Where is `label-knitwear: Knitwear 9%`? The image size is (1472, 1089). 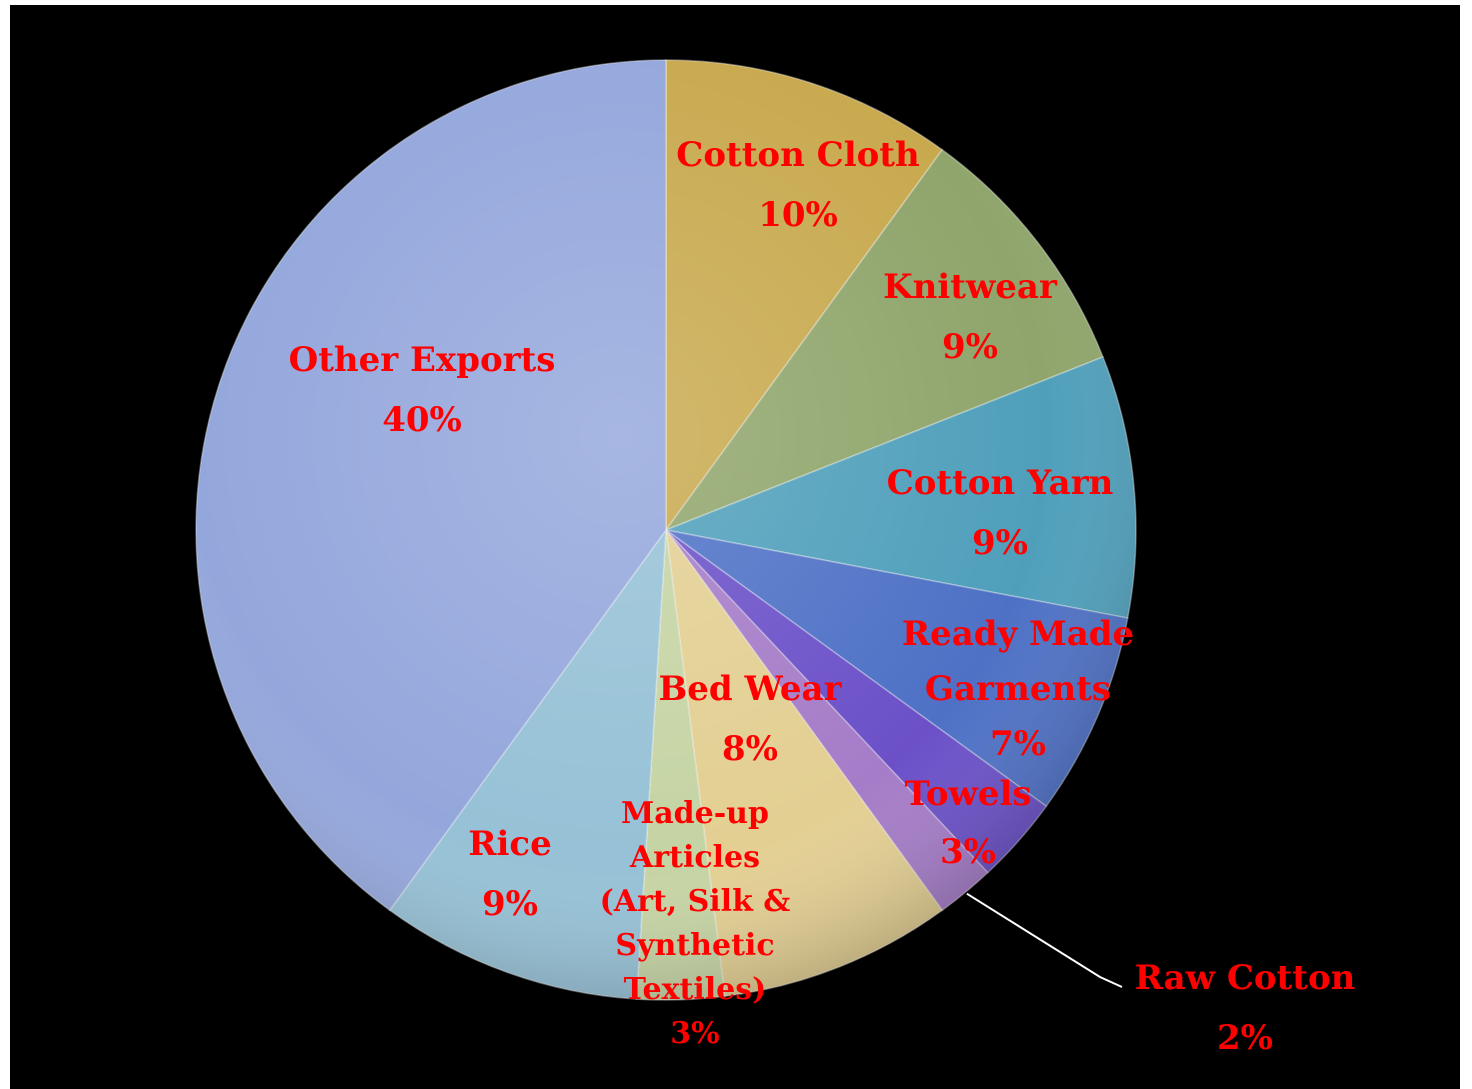
label-knitwear: Knitwear 9% is located at coordinates (970, 317).